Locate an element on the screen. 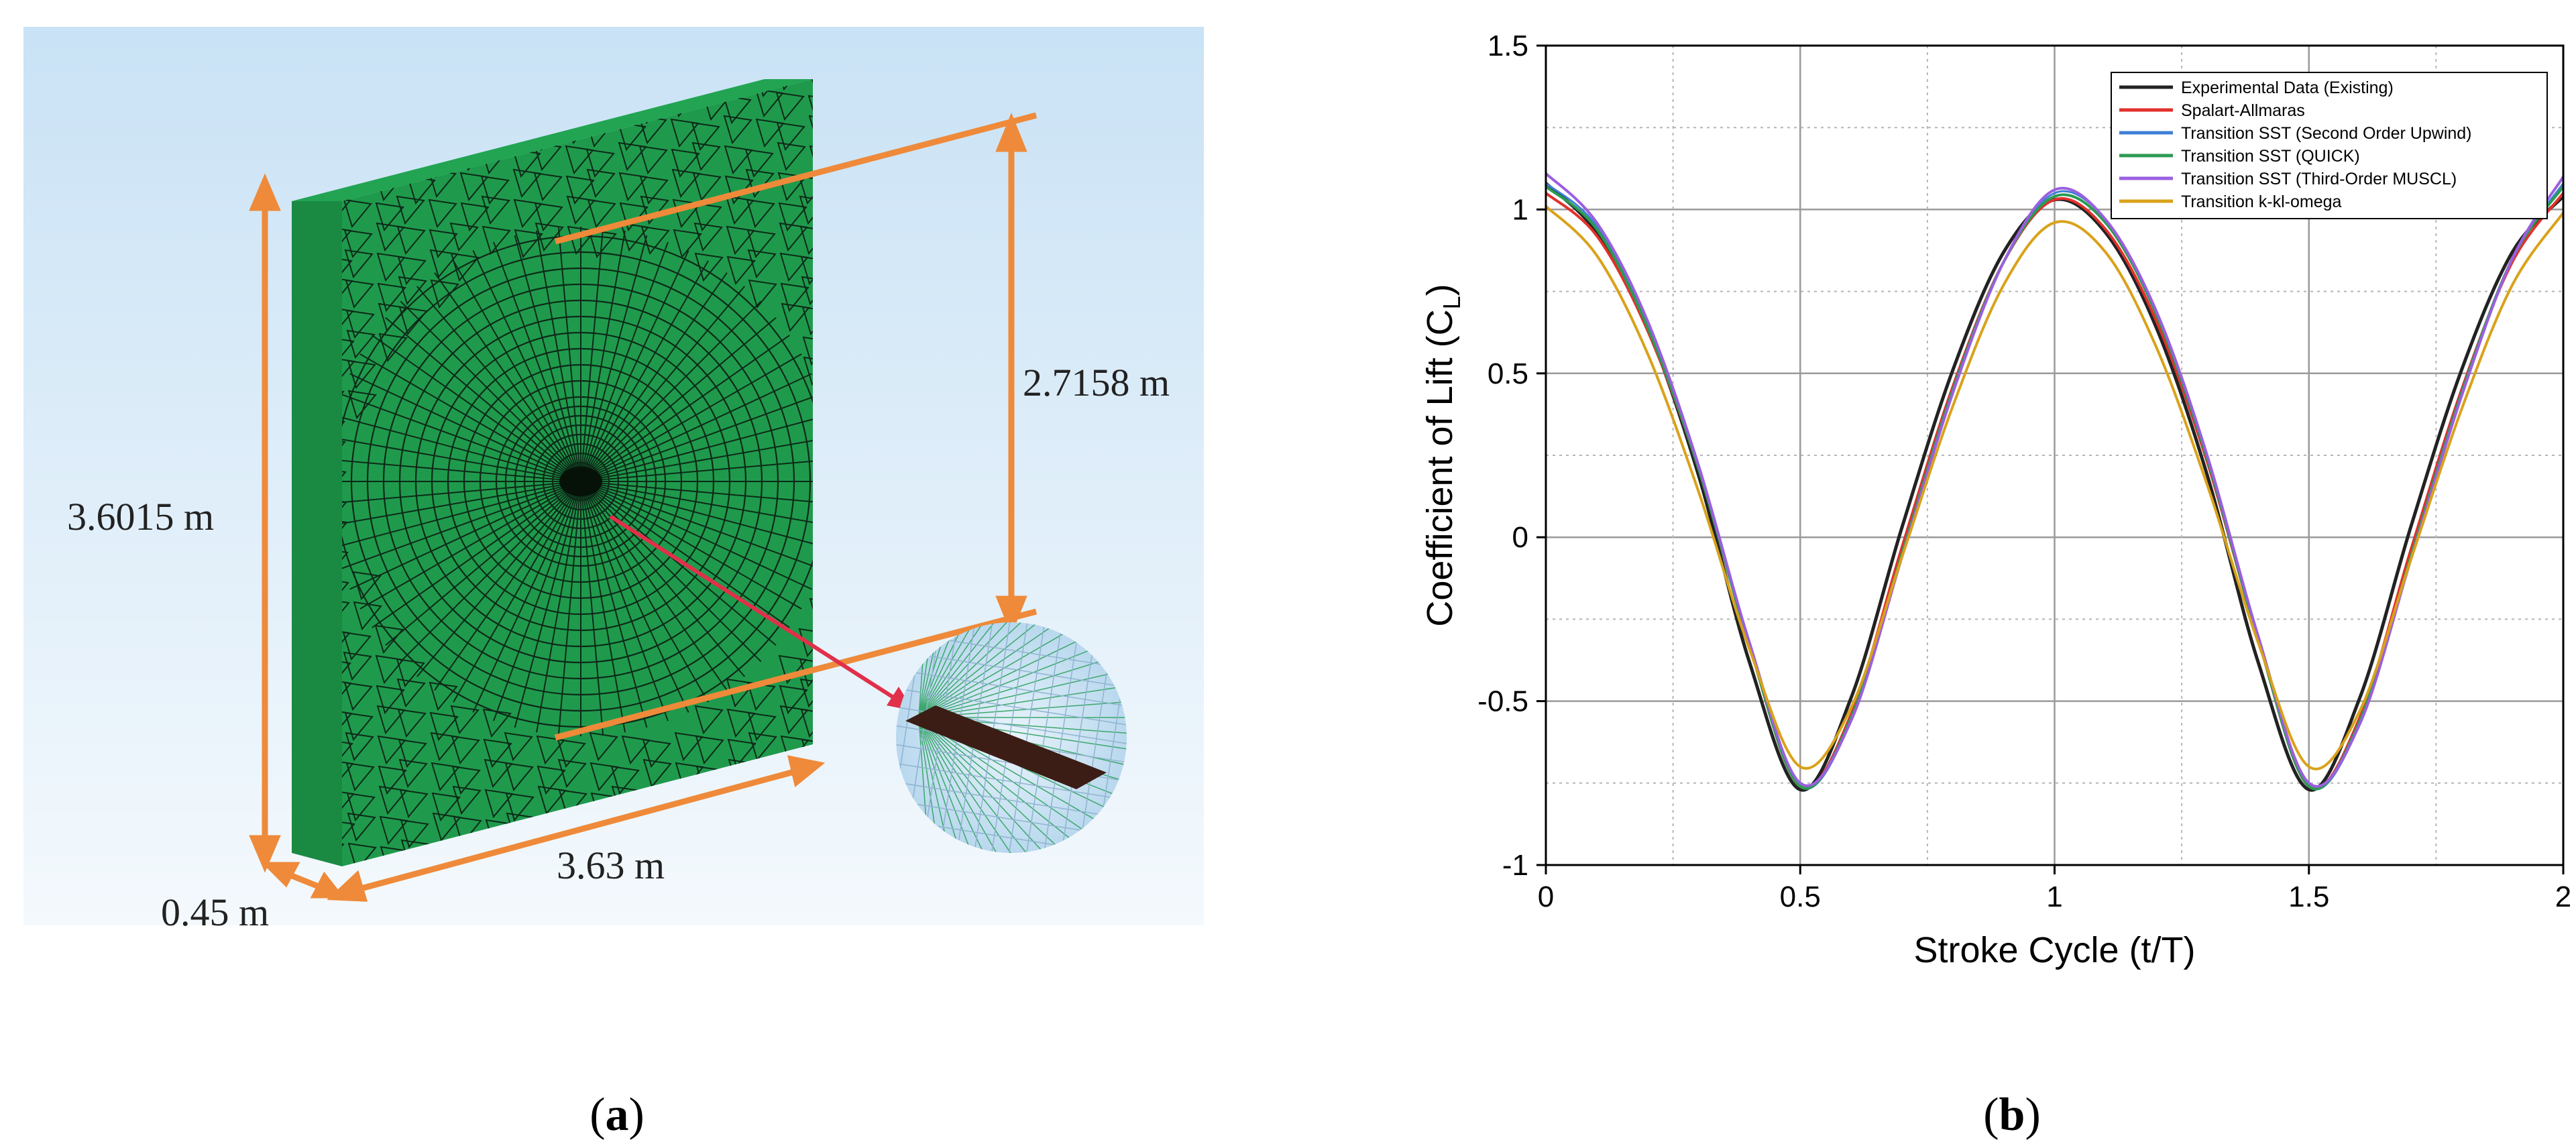 The height and width of the screenshot is (1148, 2576). caption-a-letter: a is located at coordinates (617, 1115).